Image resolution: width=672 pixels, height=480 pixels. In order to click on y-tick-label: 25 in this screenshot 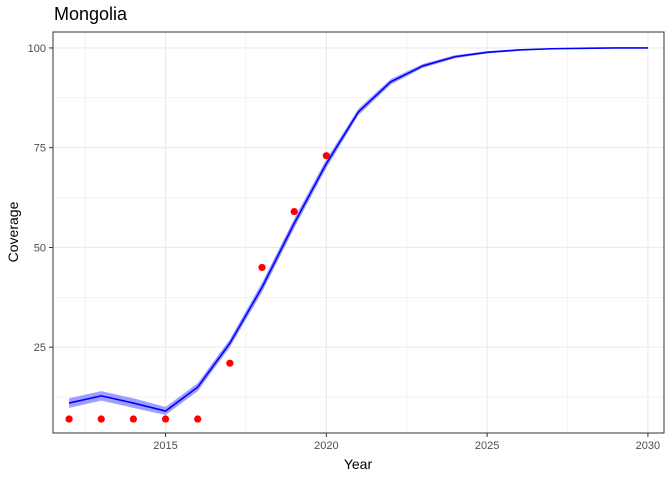, I will do `click(40, 348)`.